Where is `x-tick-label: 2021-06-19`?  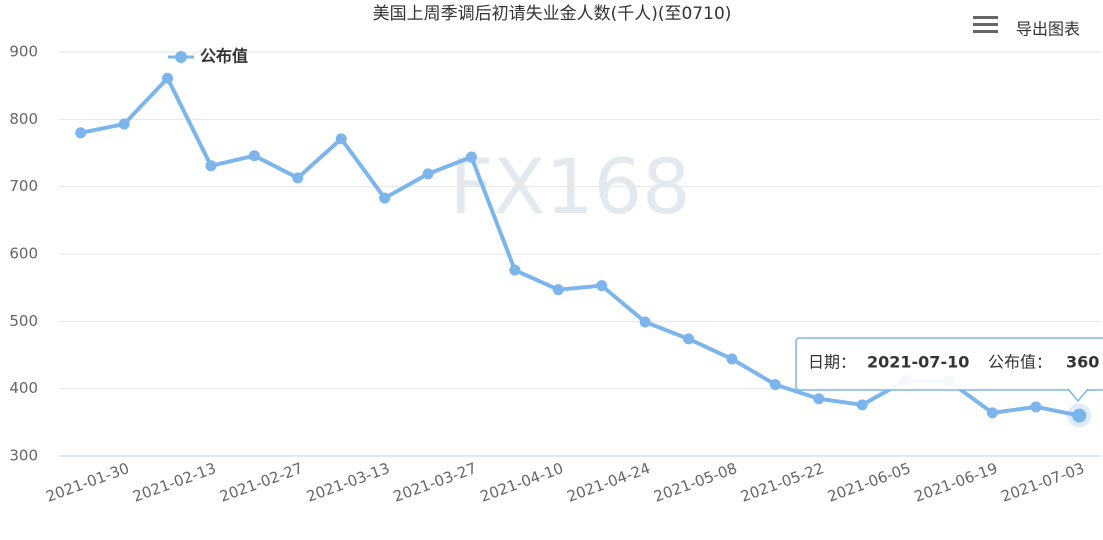 x-tick-label: 2021-06-19 is located at coordinates (956, 482).